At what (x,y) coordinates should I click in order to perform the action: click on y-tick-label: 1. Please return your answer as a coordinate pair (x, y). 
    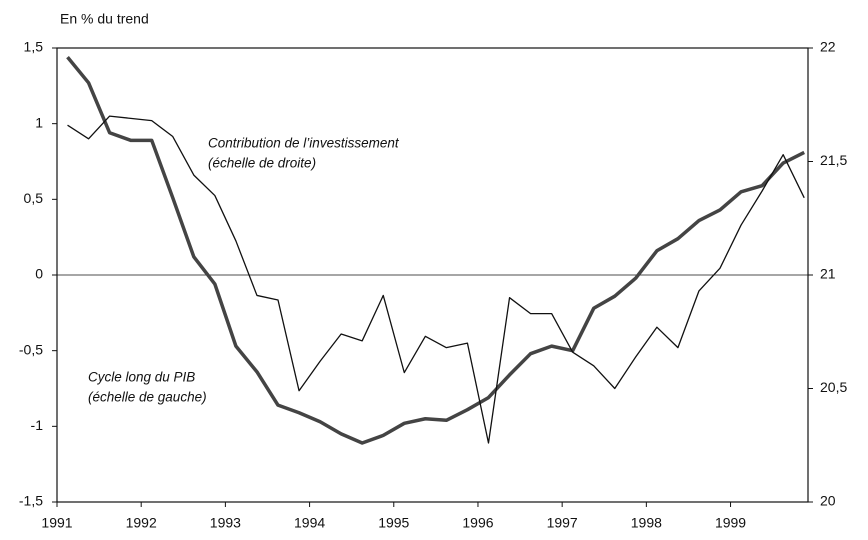
    Looking at the image, I should click on (39, 122).